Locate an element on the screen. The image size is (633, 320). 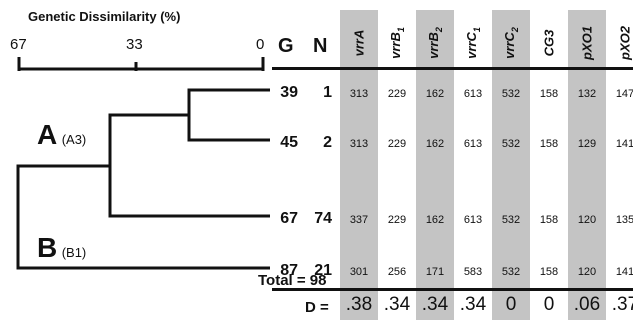
col-header-base: vrrA is located at coordinates (359, 43).